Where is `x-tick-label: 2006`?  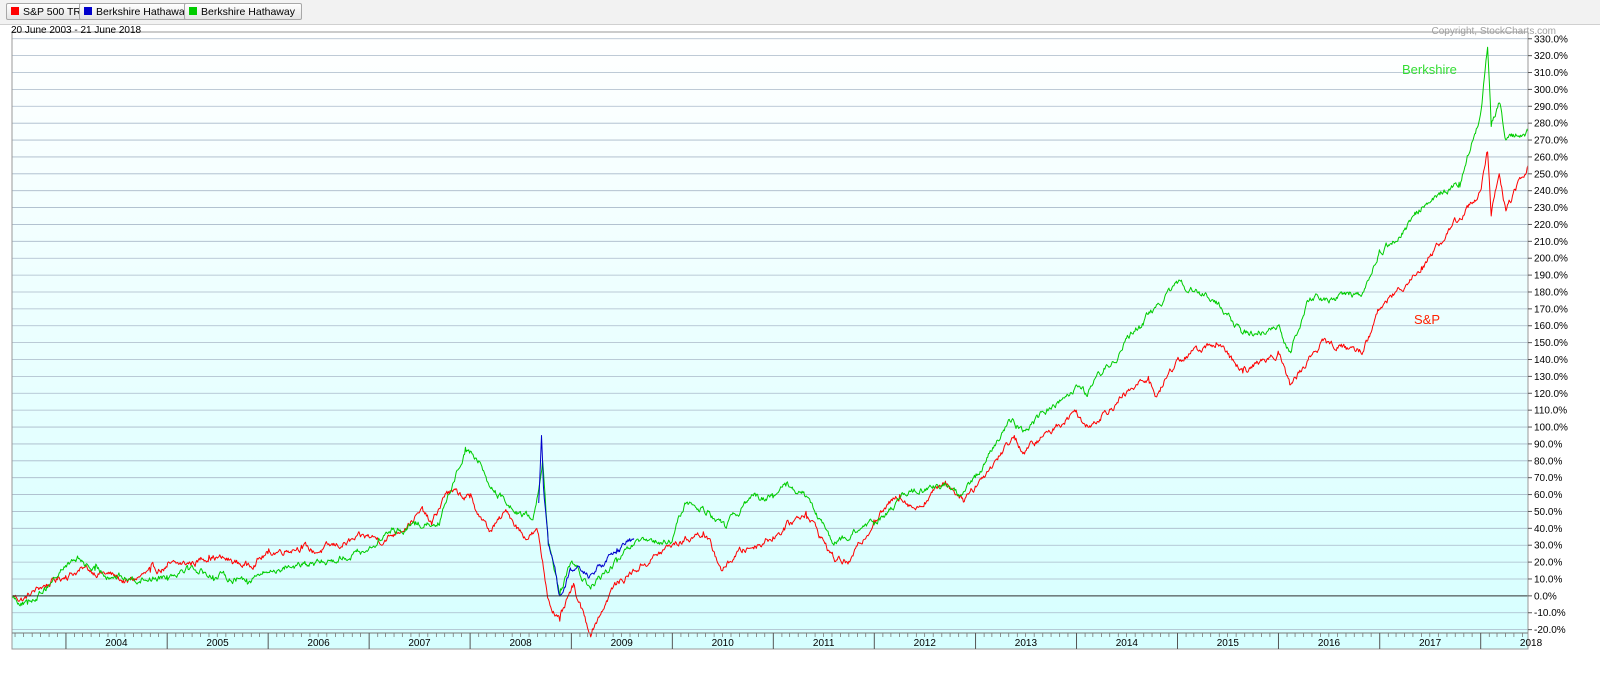 x-tick-label: 2006 is located at coordinates (318, 643).